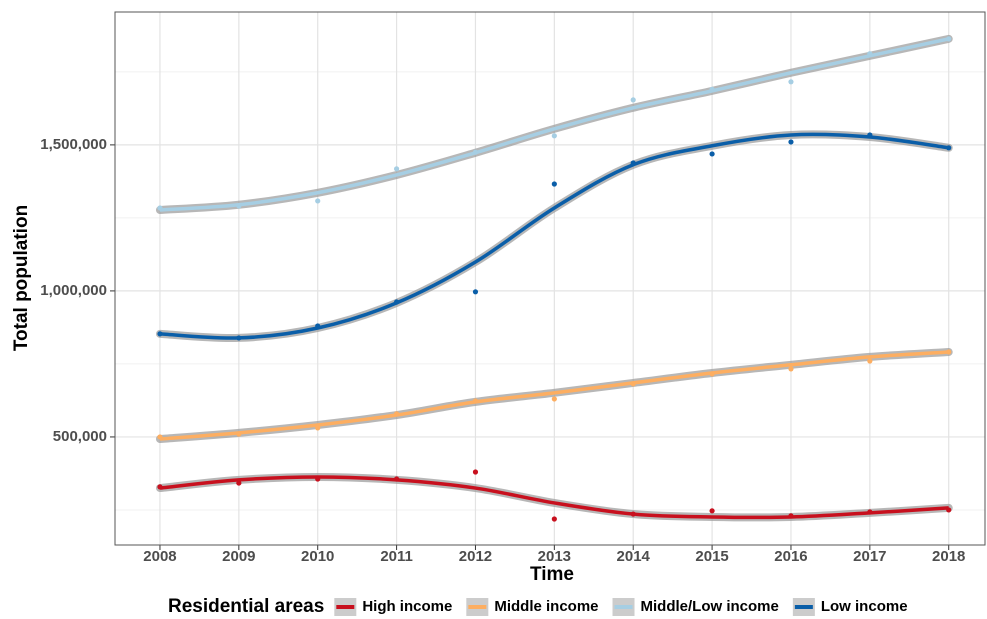  What do you see at coordinates (948, 556) in the screenshot?
I see `x-tick-label: 2018` at bounding box center [948, 556].